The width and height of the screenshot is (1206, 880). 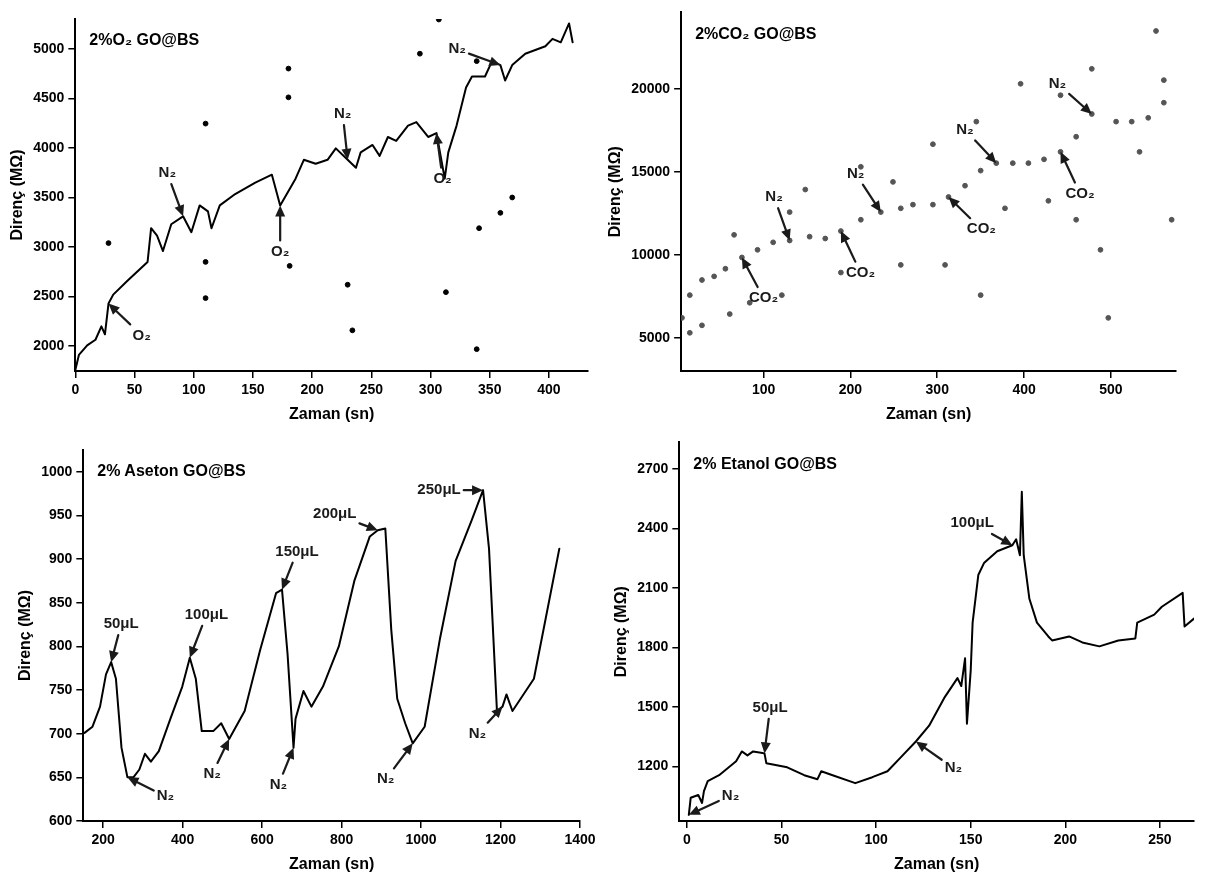 I want to click on y-tick-label: 4000, so click(x=49, y=146).